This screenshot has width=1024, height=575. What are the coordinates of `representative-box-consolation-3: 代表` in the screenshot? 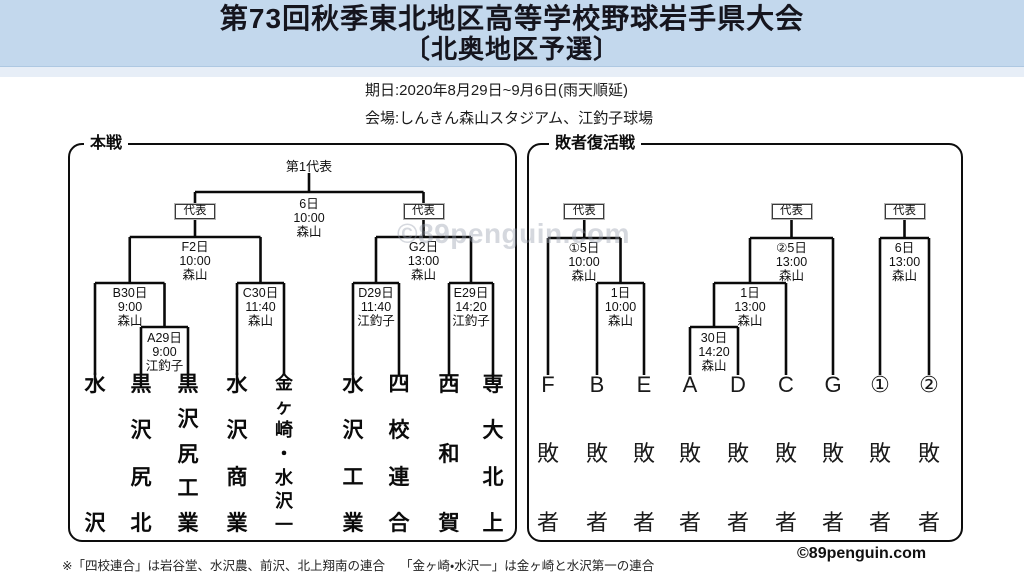 It's located at (904, 211).